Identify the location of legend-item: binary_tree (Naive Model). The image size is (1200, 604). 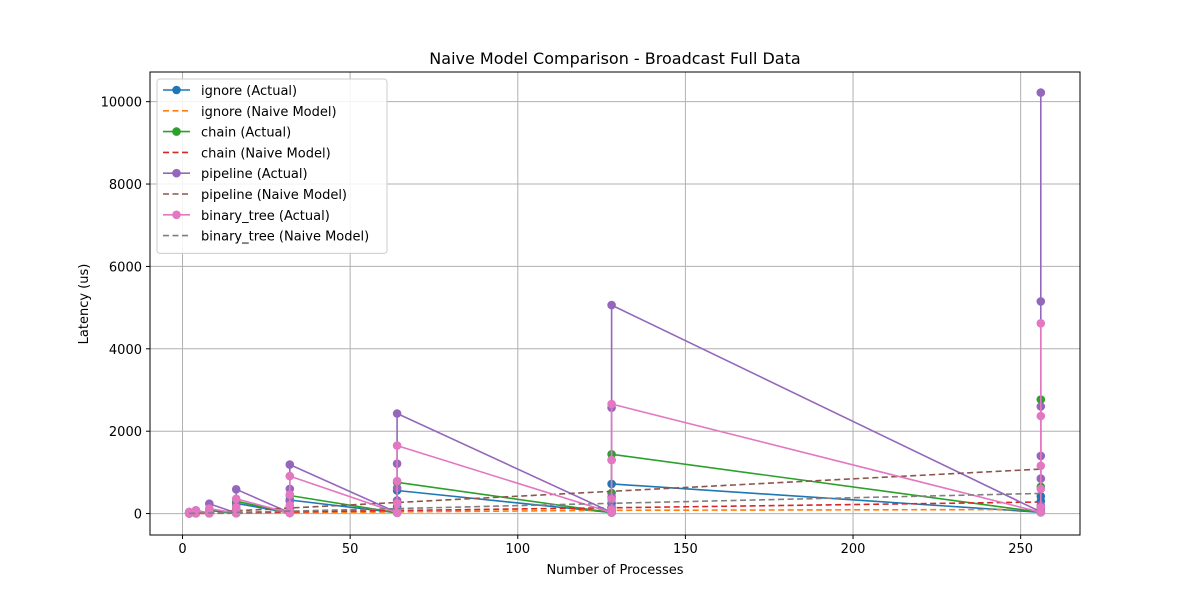
(266, 237).